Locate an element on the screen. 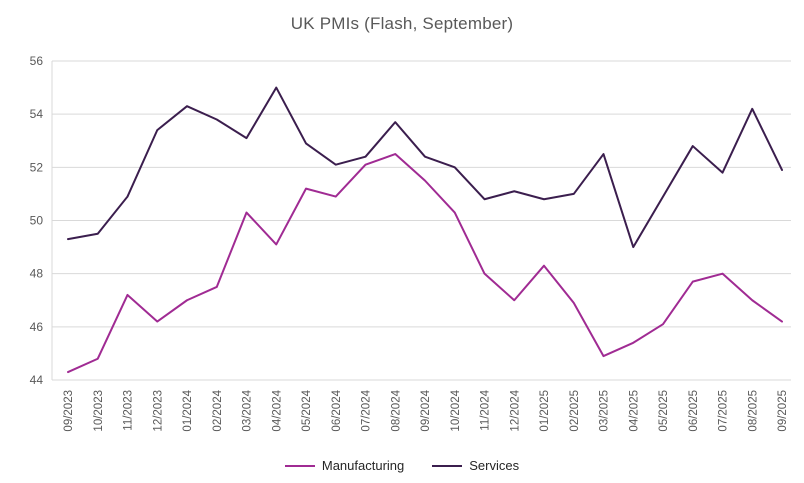 Image resolution: width=804 pixels, height=483 pixels. x-tick-label: 02/2024 is located at coordinates (218, 410).